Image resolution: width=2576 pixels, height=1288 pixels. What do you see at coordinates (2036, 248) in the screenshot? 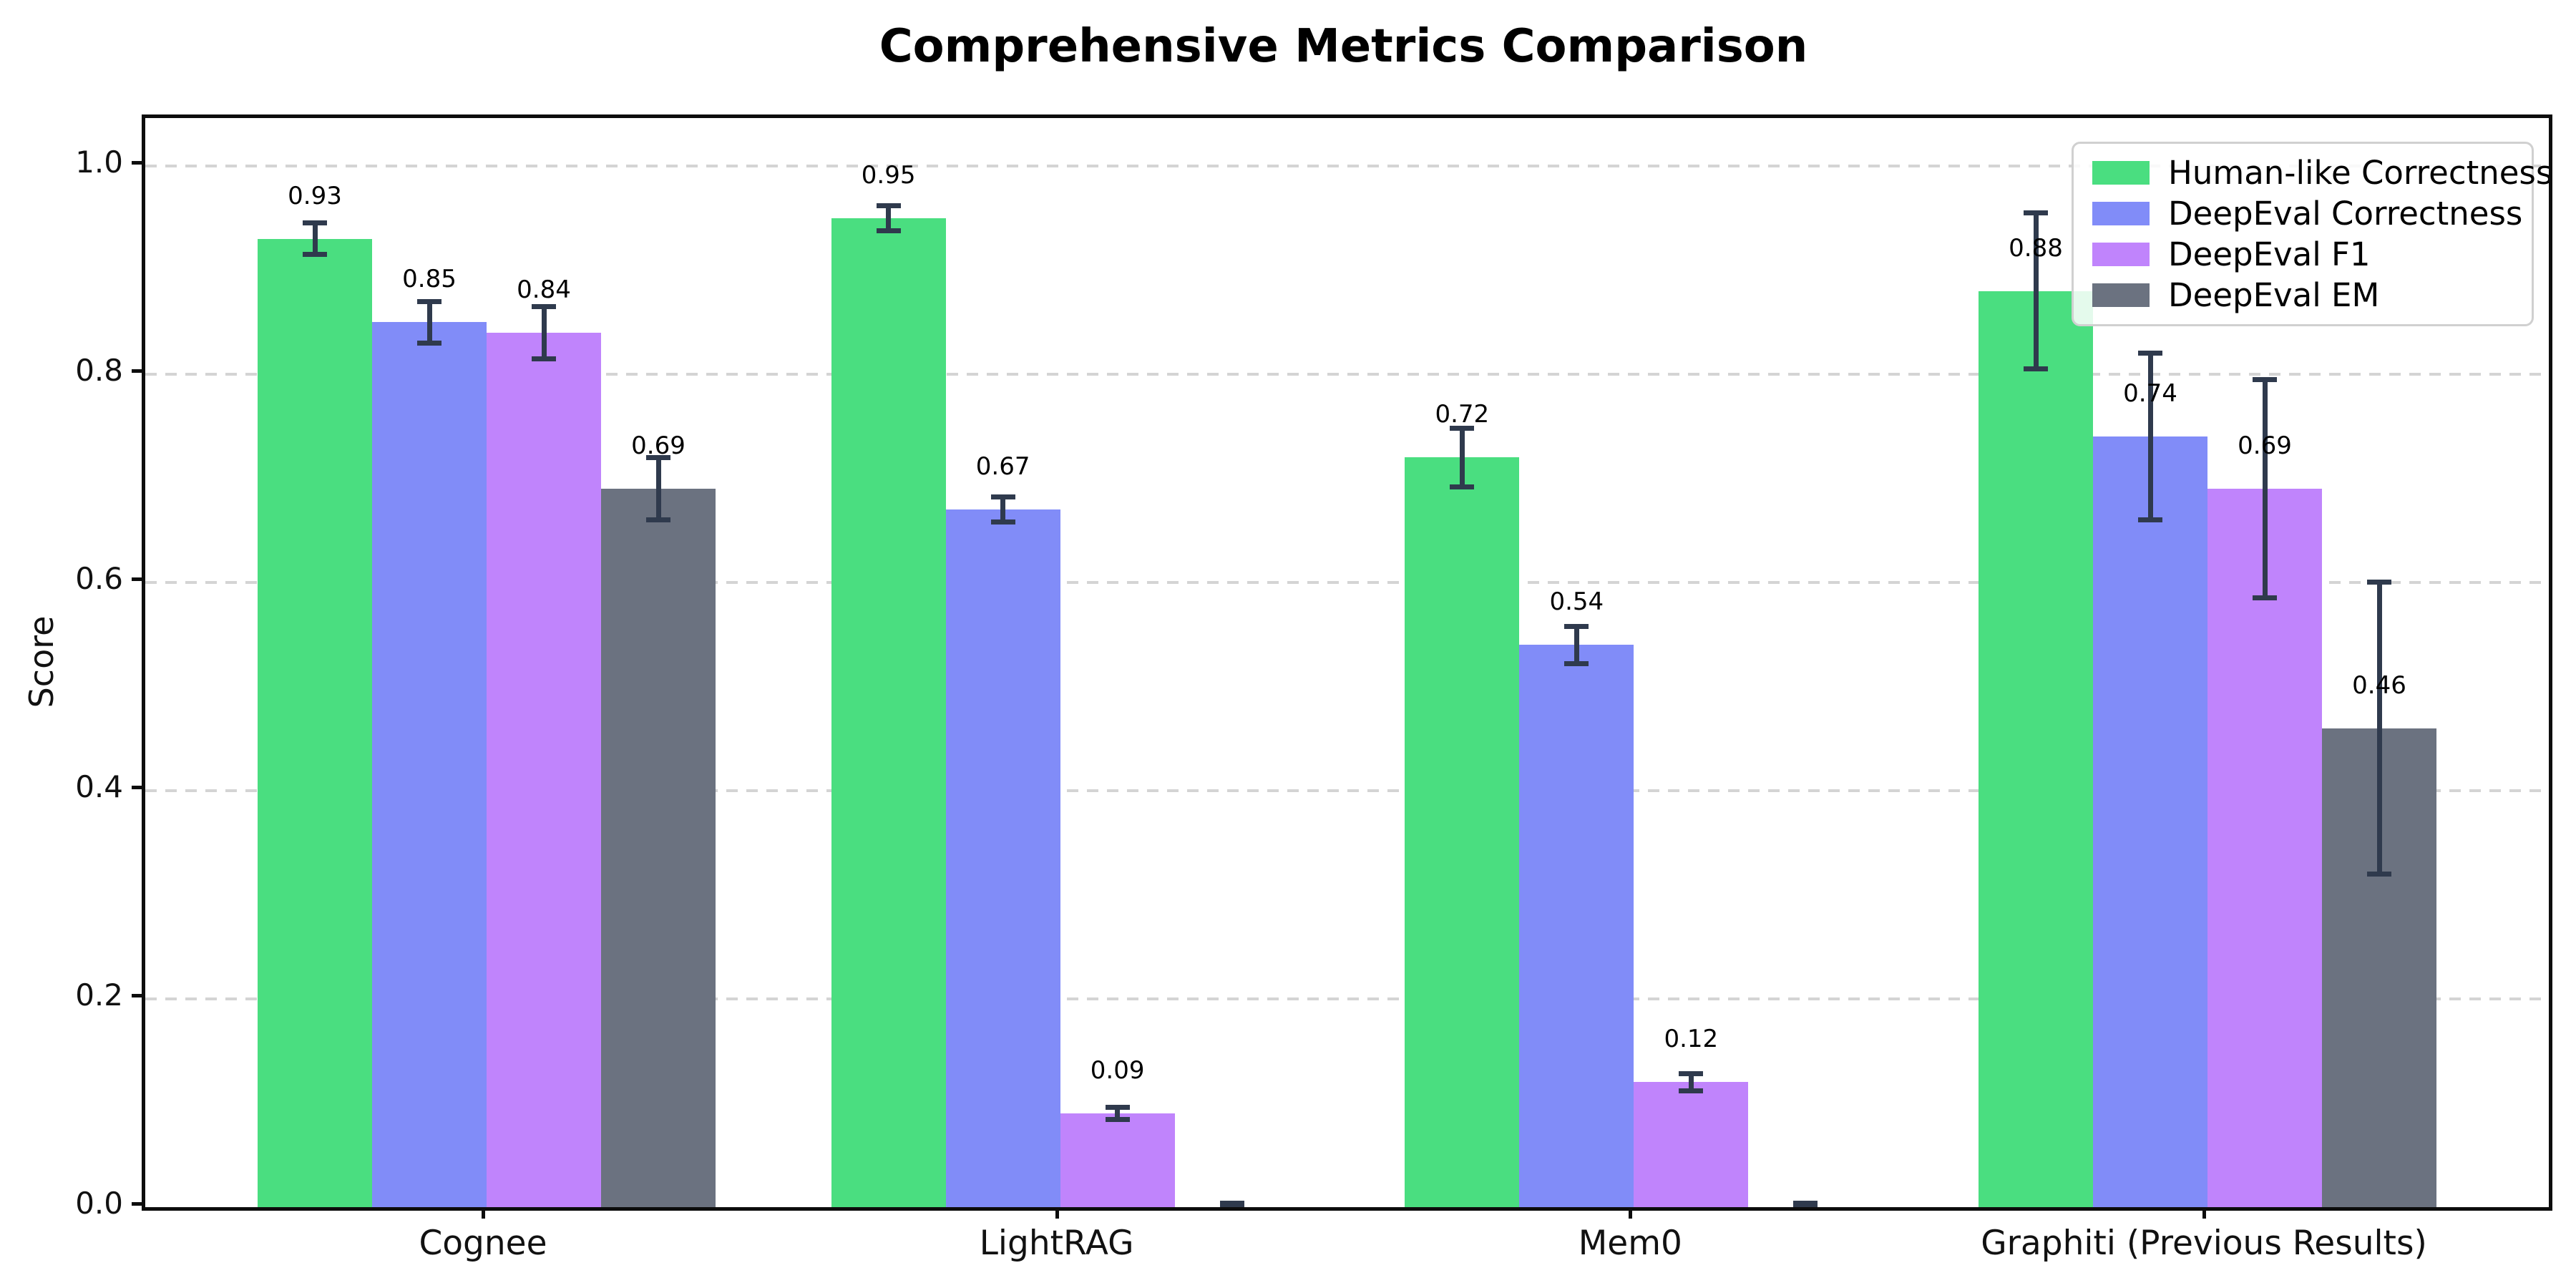
I see `bar-value-label: 0.88` at bounding box center [2036, 248].